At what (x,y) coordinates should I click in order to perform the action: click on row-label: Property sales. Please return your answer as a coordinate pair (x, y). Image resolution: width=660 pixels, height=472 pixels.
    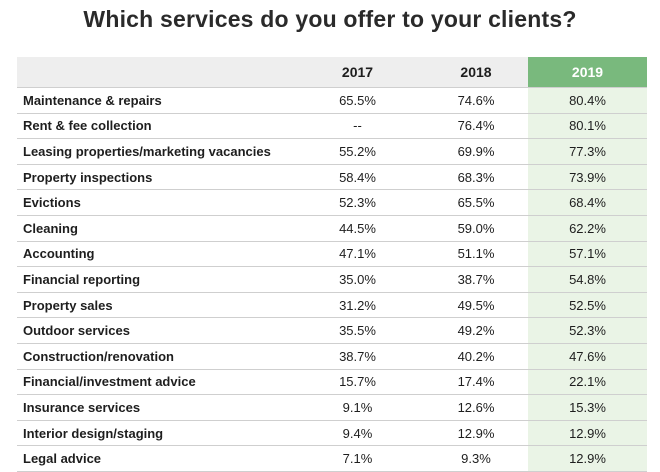
    Looking at the image, I should click on (154, 305).